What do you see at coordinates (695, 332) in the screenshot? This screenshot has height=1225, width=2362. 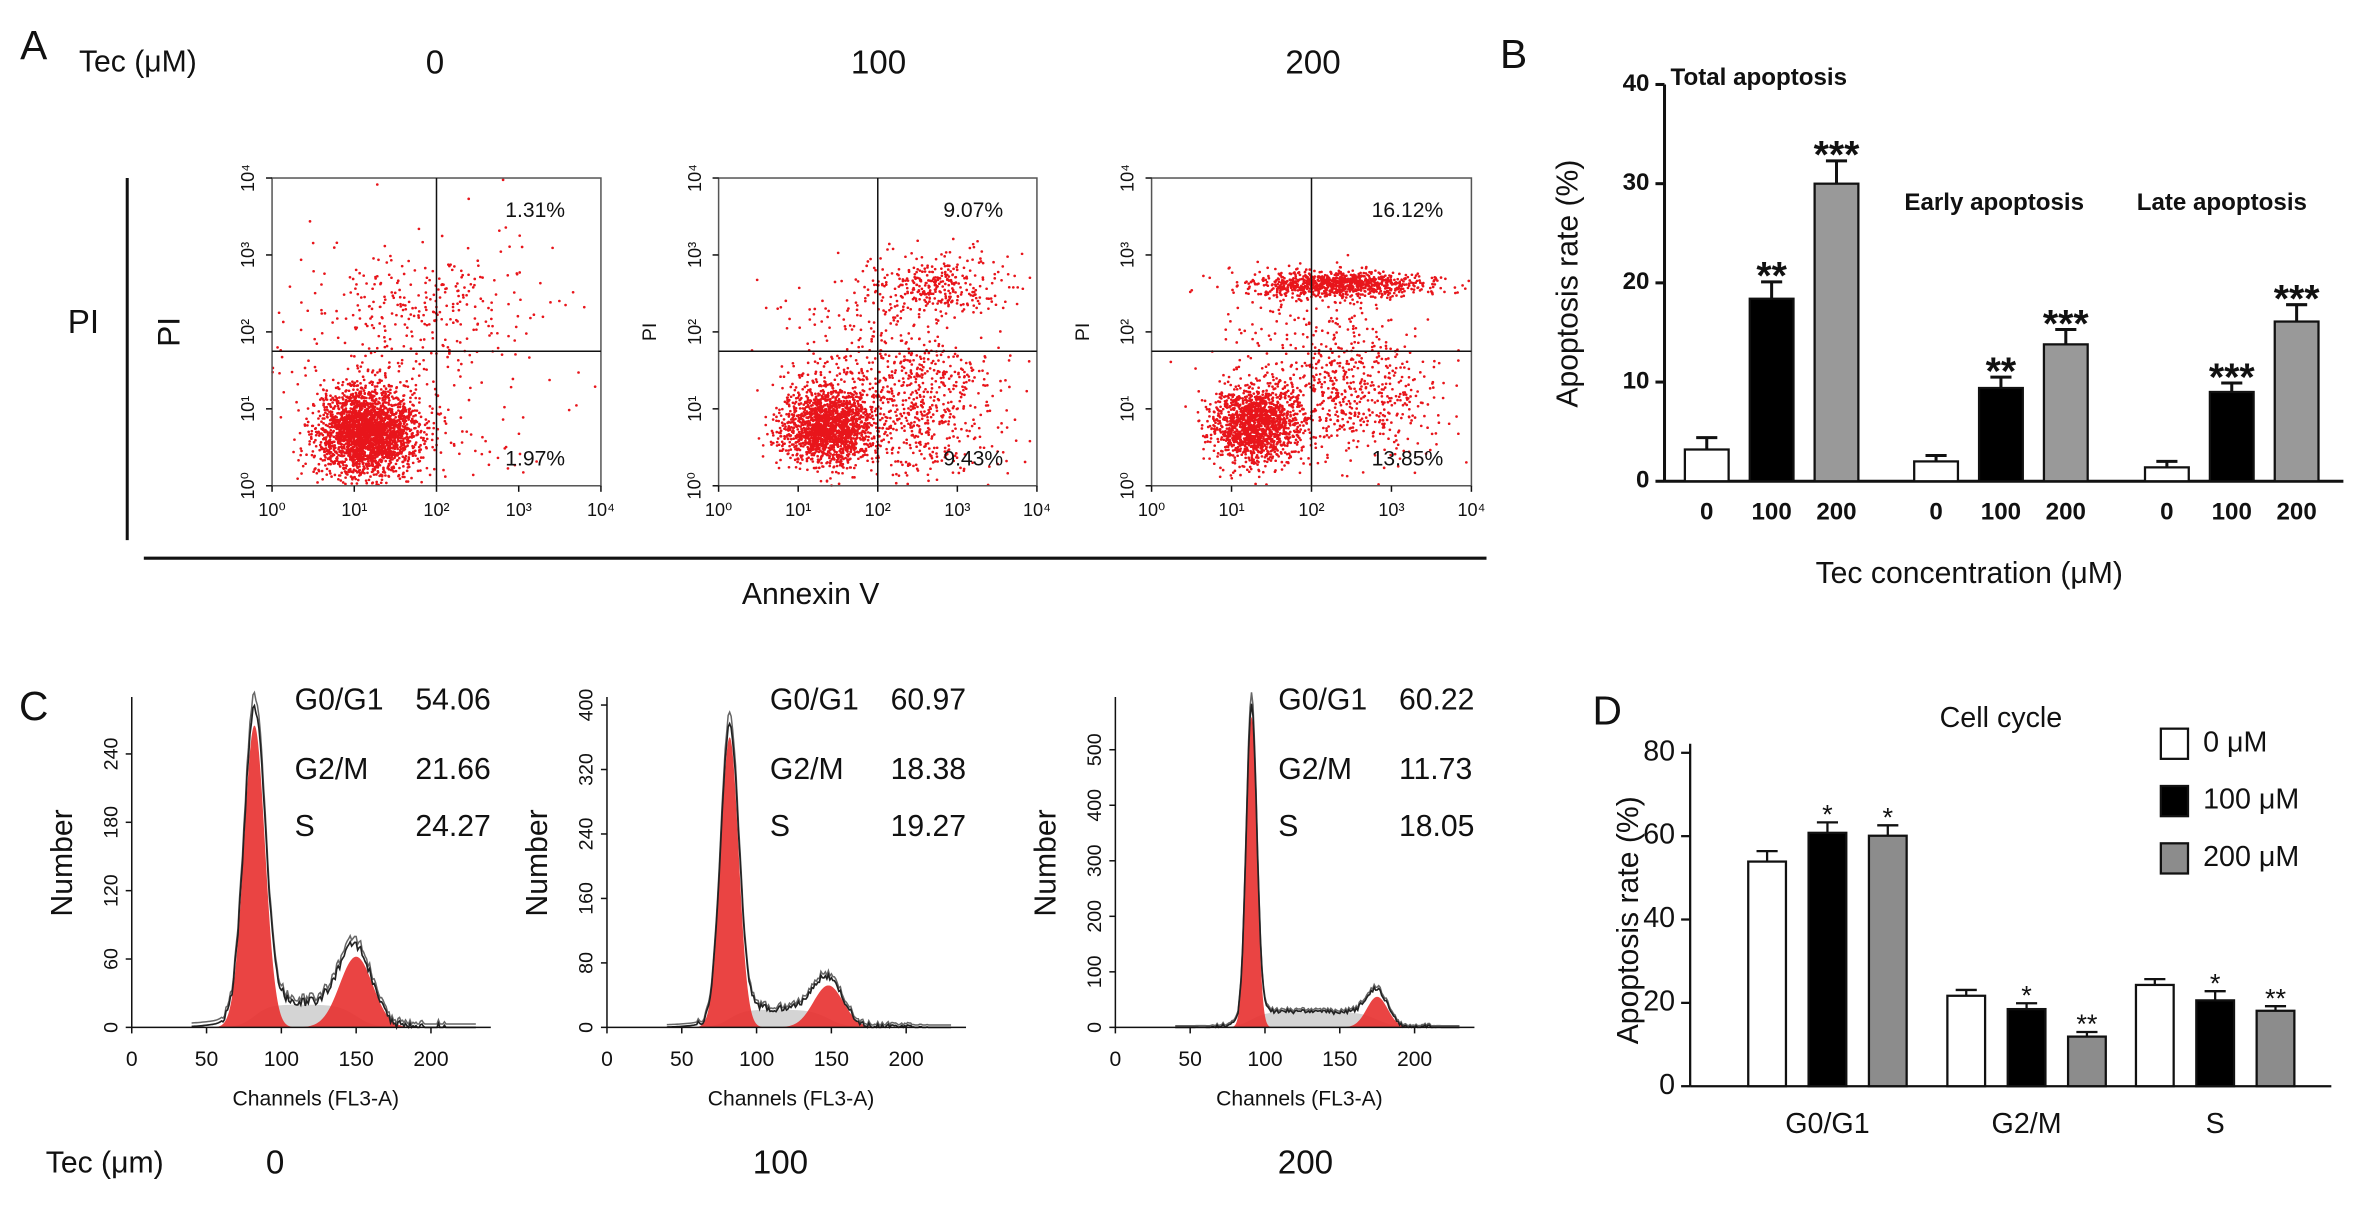 I see `y-tick-label: 10²` at bounding box center [695, 332].